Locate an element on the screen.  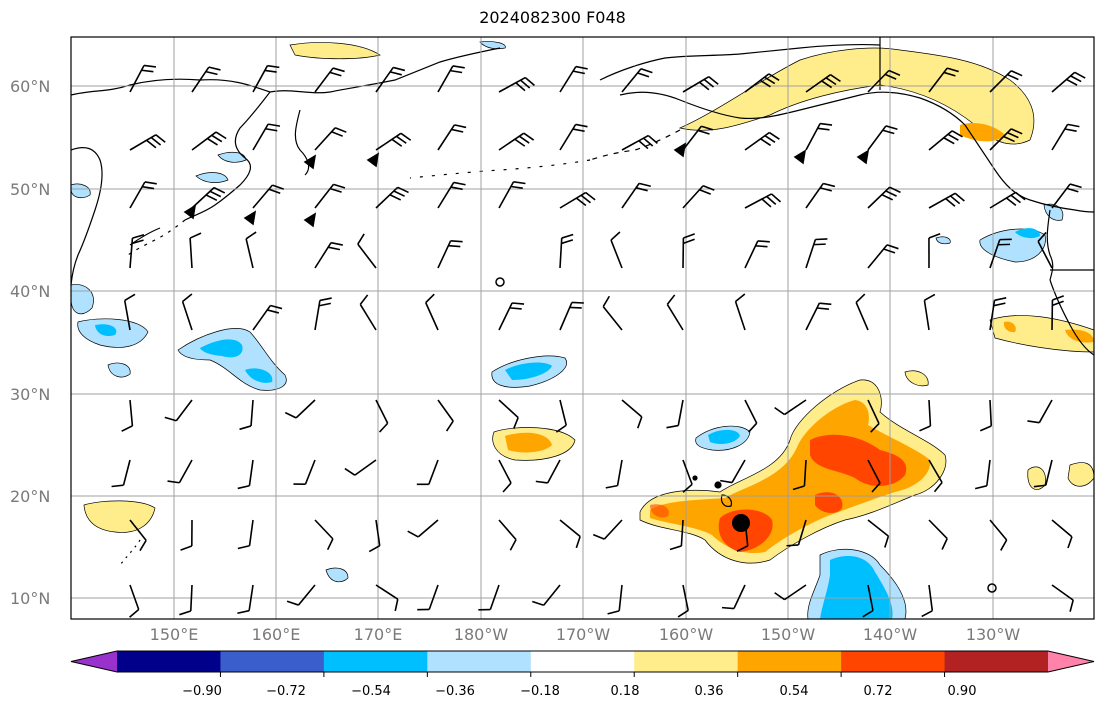
colorbar-tick-label: −0.18 is located at coordinates (540, 691).